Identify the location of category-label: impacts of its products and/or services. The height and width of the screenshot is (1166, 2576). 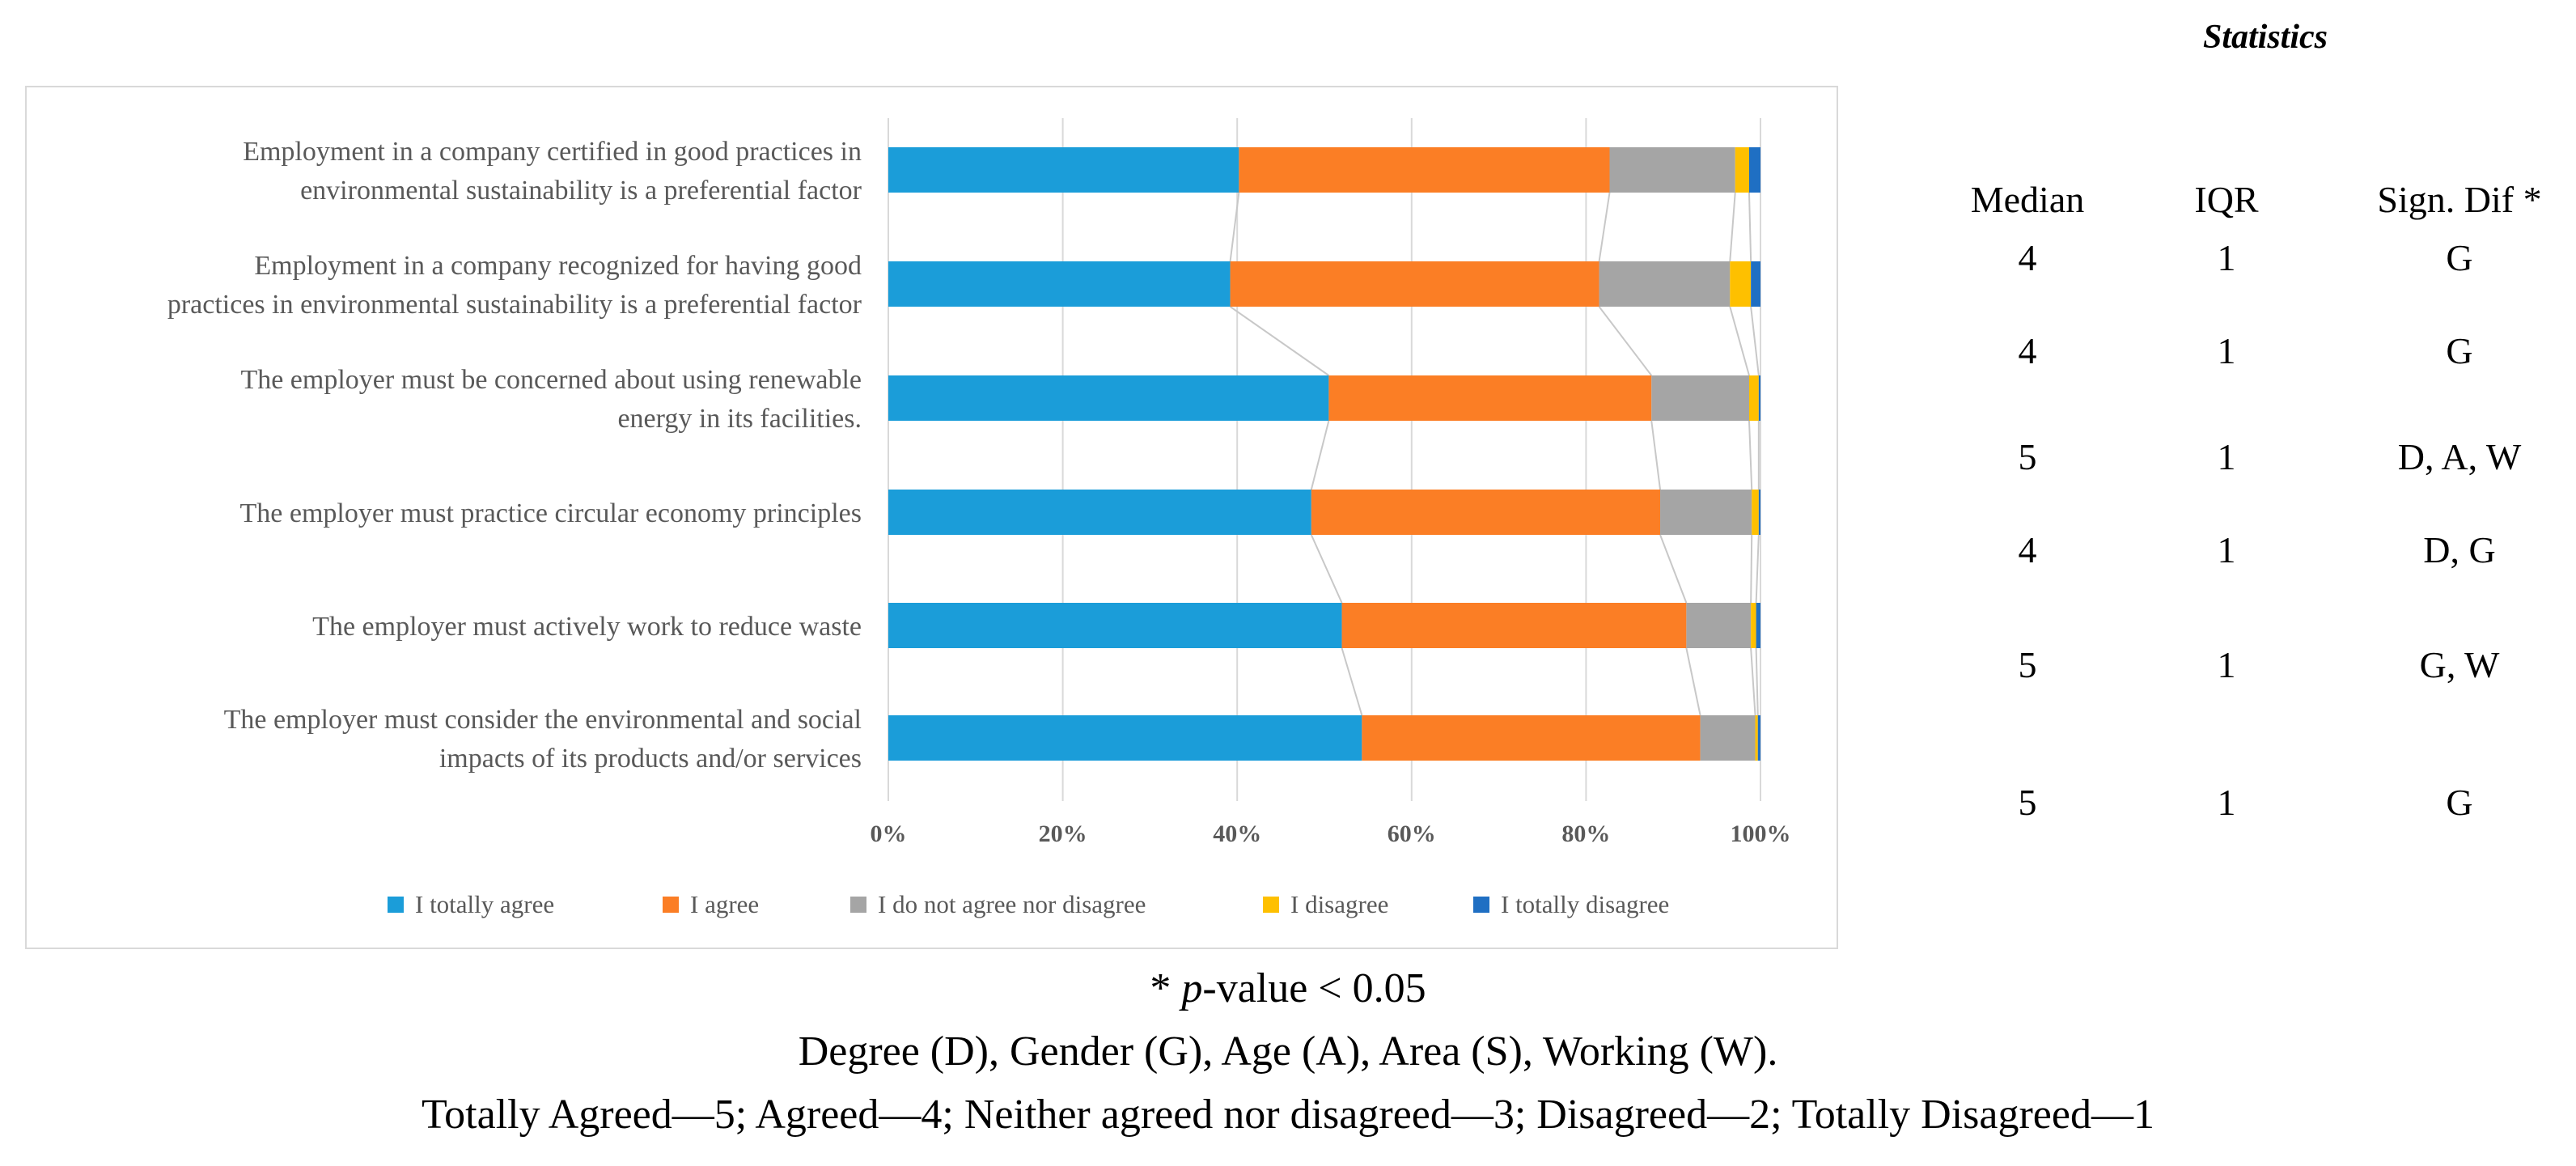
(650, 759).